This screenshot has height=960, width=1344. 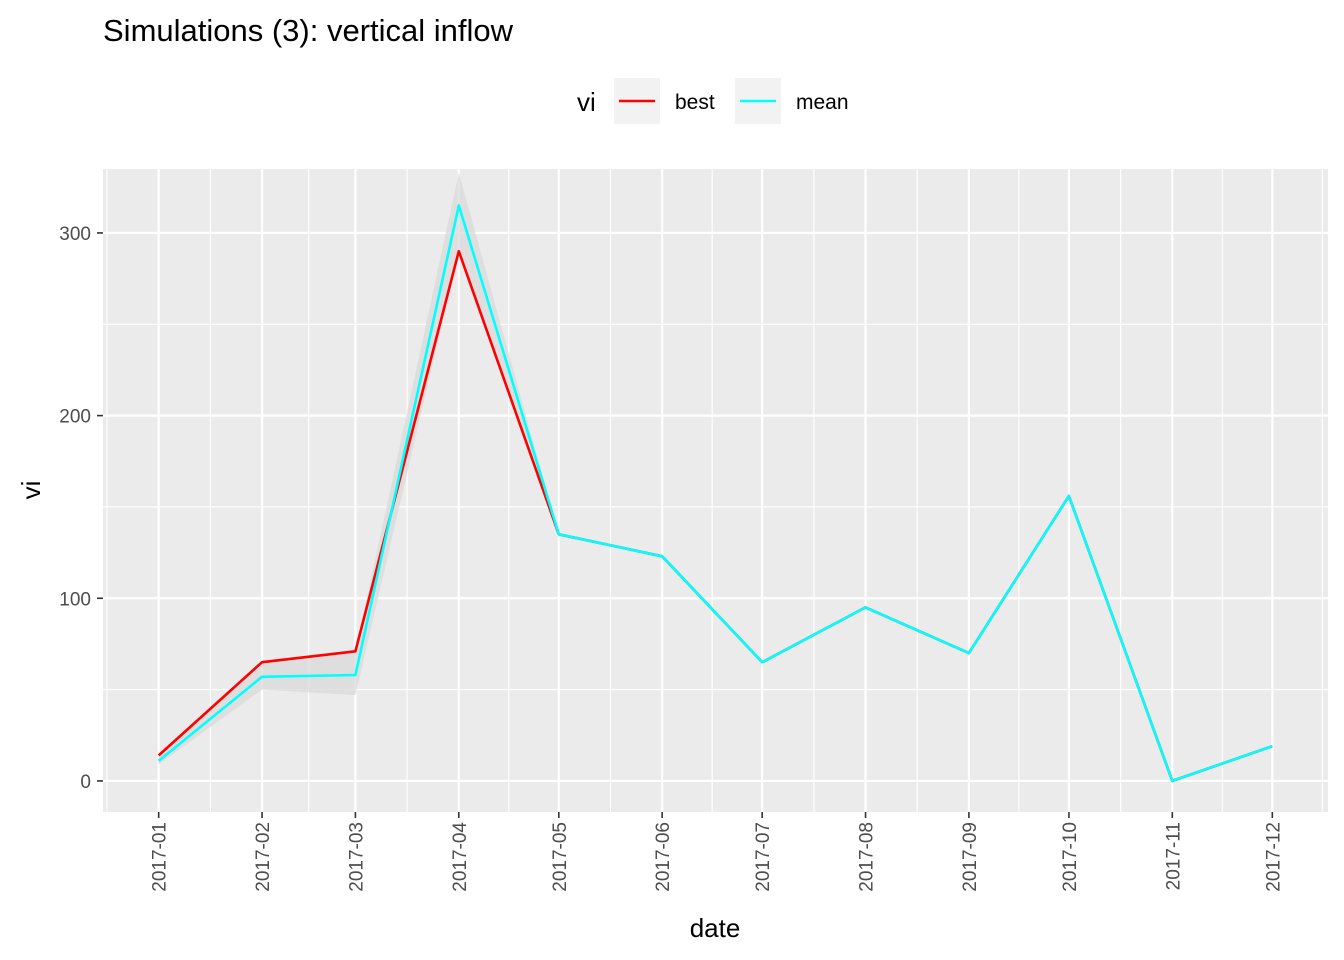 I want to click on x-tick-label: 2017-02, so click(x=263, y=857).